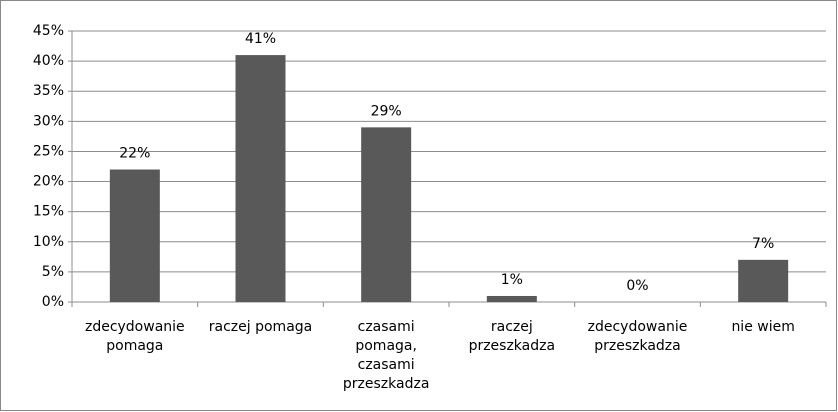  What do you see at coordinates (763, 244) in the screenshot?
I see `data-label: 7%` at bounding box center [763, 244].